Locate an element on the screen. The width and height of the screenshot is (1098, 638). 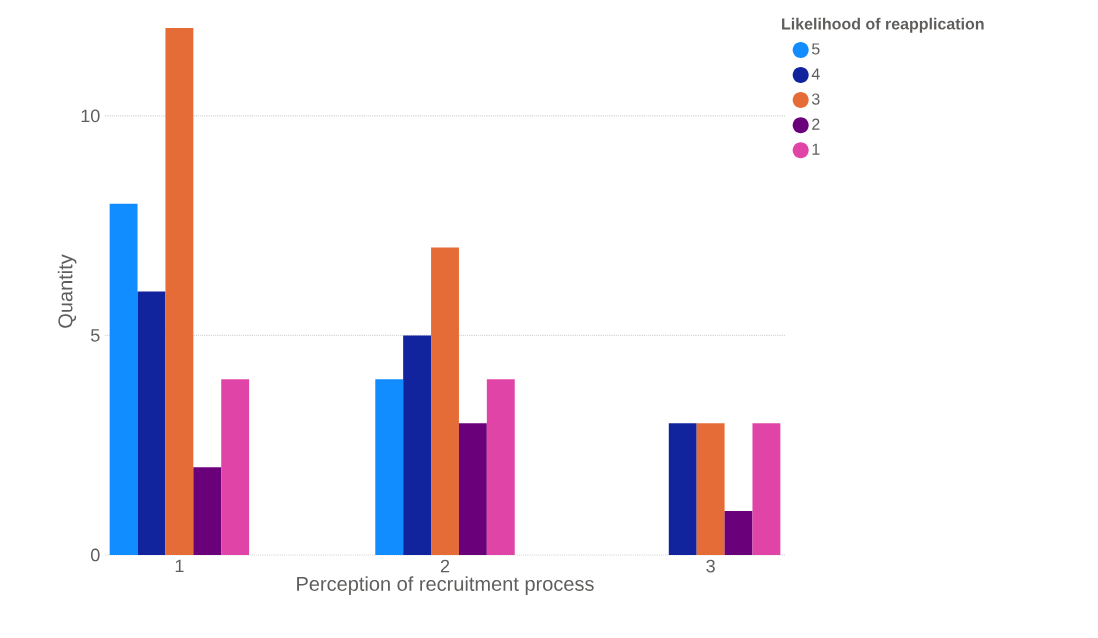
legend-label: 5 is located at coordinates (815, 49).